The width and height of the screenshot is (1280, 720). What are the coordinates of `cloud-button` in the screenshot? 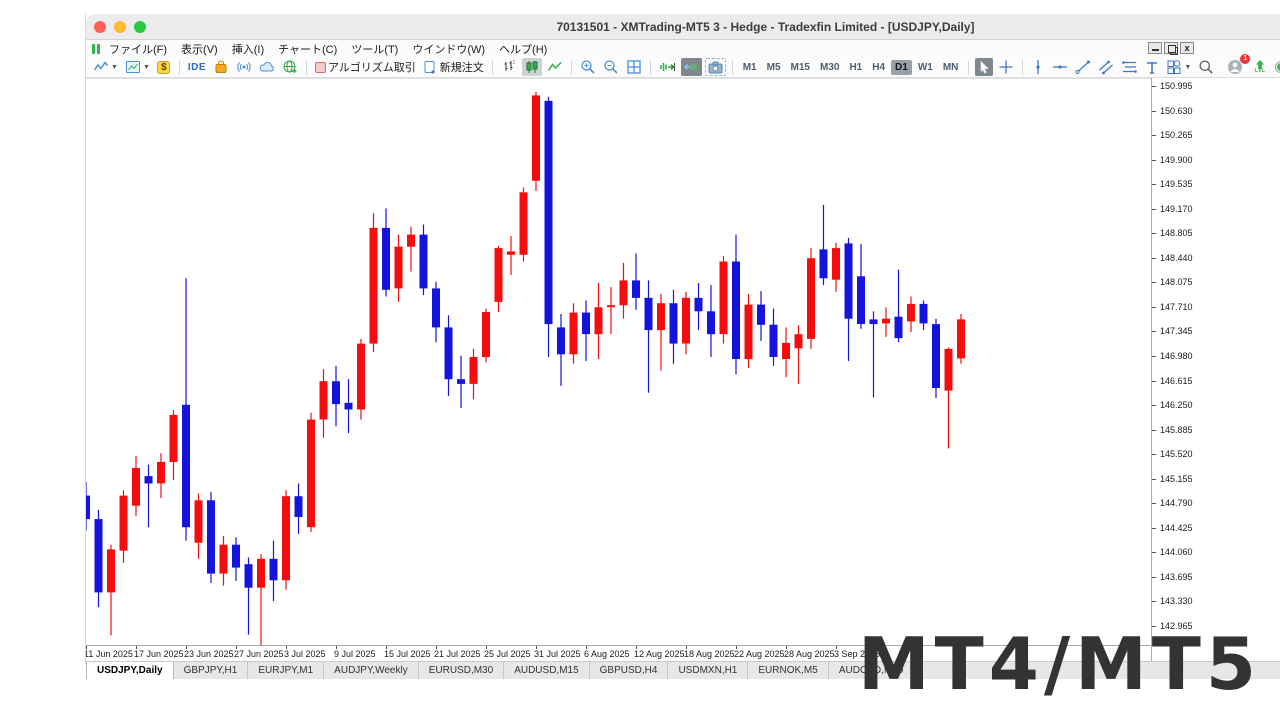 It's located at (267, 67).